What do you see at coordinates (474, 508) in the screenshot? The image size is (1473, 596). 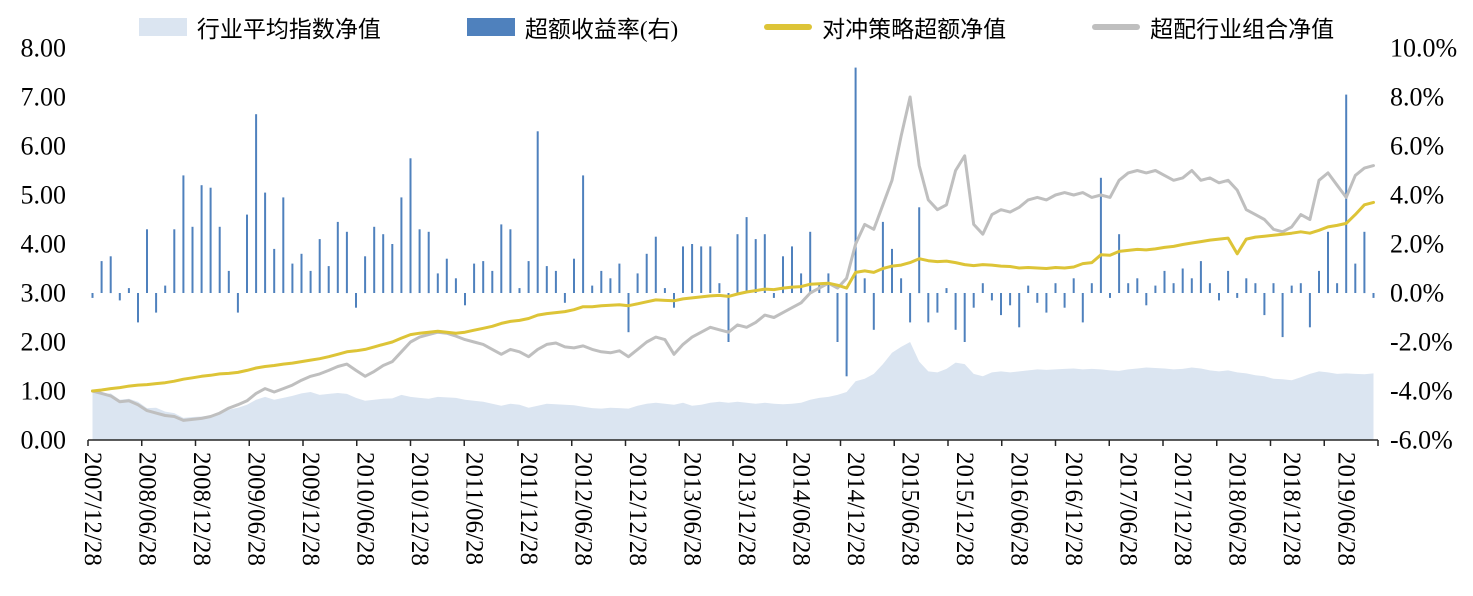 I see `svg-text: 2011/06/28` at bounding box center [474, 508].